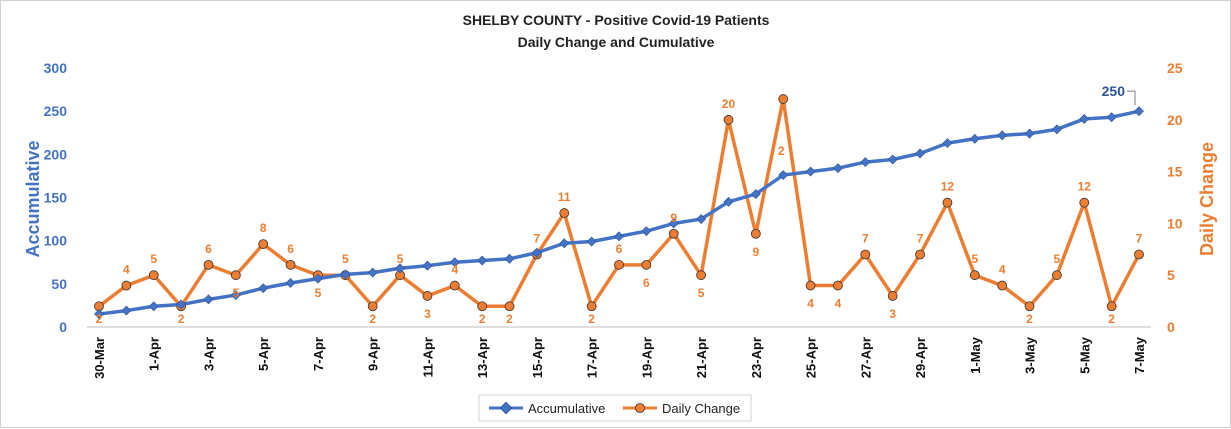  Describe the element at coordinates (263, 228) in the screenshot. I see `daily-change-label: 8` at that location.